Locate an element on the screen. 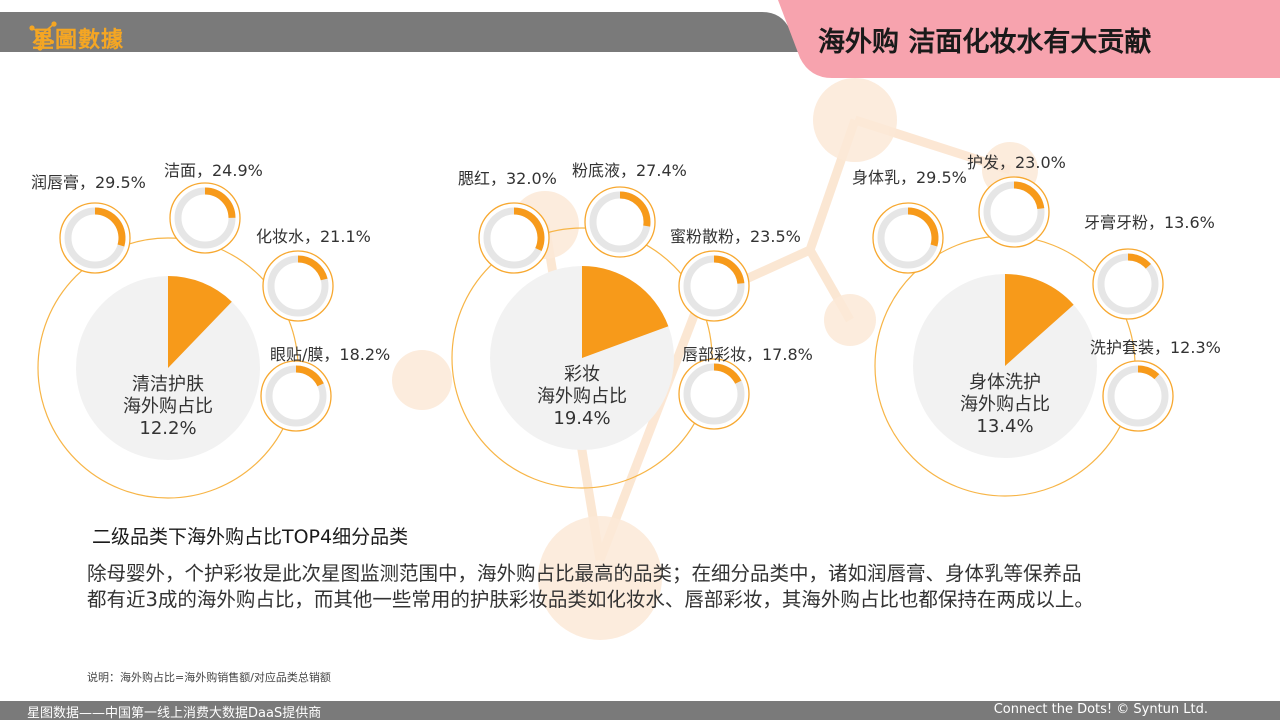 The height and width of the screenshot is (721, 1280). subcategory-label: 护发，23.0% is located at coordinates (1016, 162).